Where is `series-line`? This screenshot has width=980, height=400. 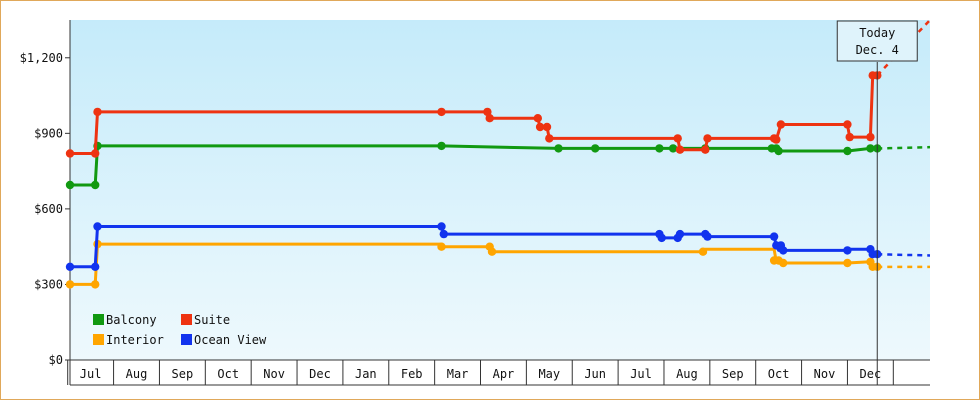
series-line is located at coordinates (474, 165).